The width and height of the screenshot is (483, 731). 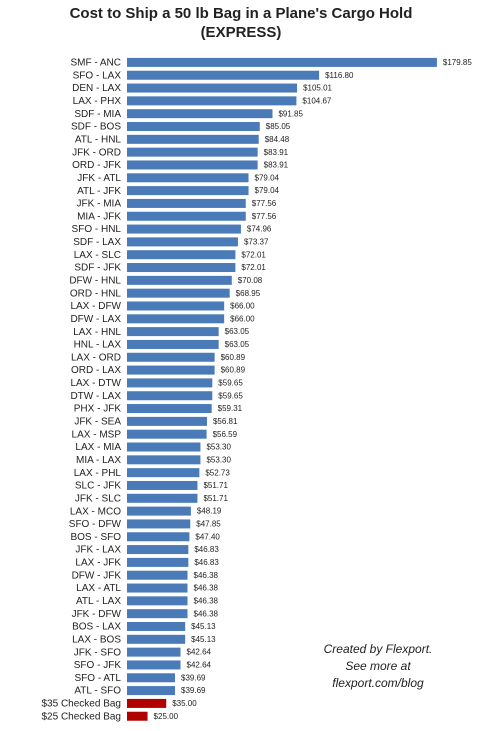 What do you see at coordinates (96, 293) in the screenshot?
I see `category-label: ORD - HNL` at bounding box center [96, 293].